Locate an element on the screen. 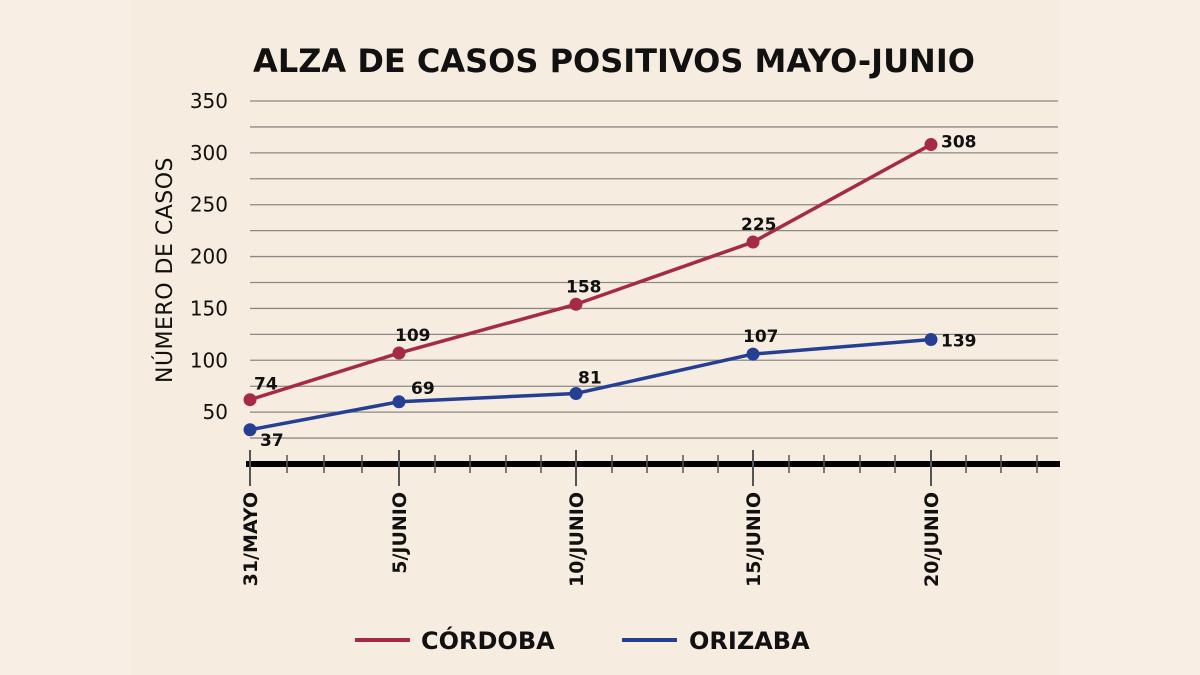 This screenshot has height=675, width=1200. x-tick-label: 5/JUNIO is located at coordinates (400, 533).